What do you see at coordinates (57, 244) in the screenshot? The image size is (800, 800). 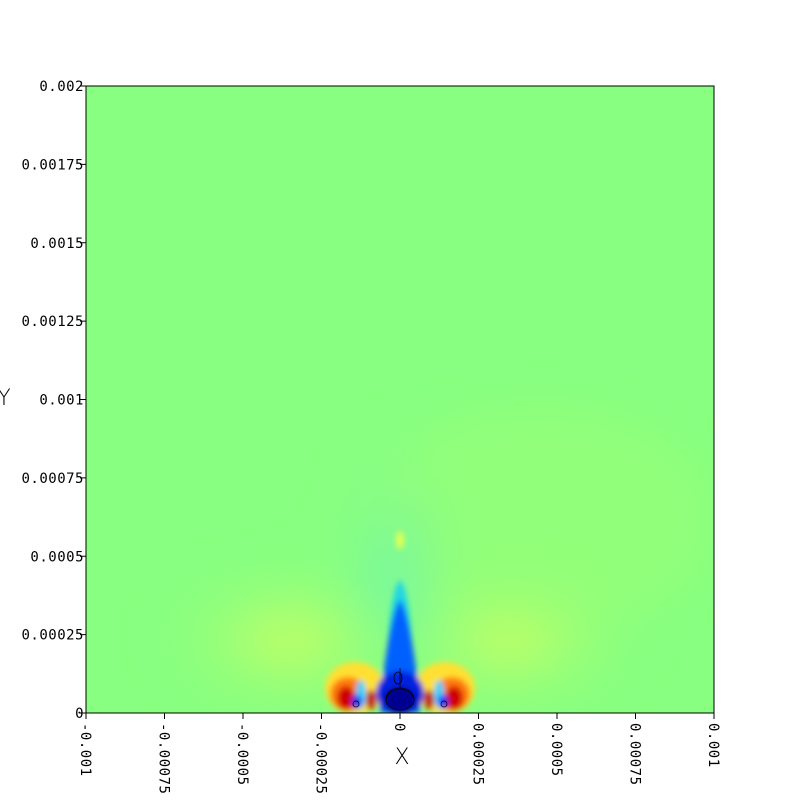 I see `y-tick-label: 0.0015` at bounding box center [57, 244].